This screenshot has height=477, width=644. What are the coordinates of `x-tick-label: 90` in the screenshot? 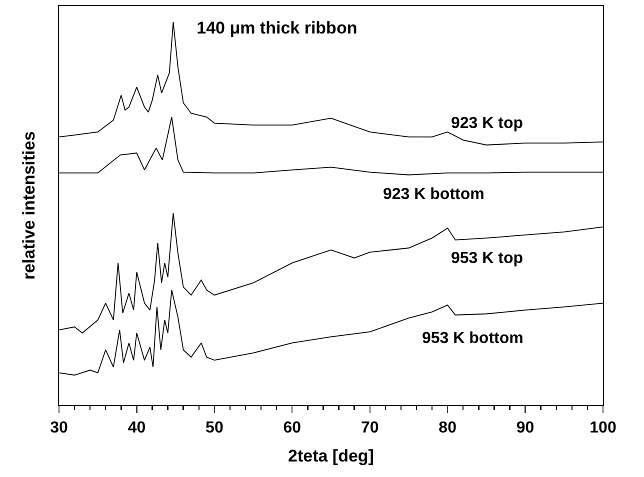 It's located at (525, 427).